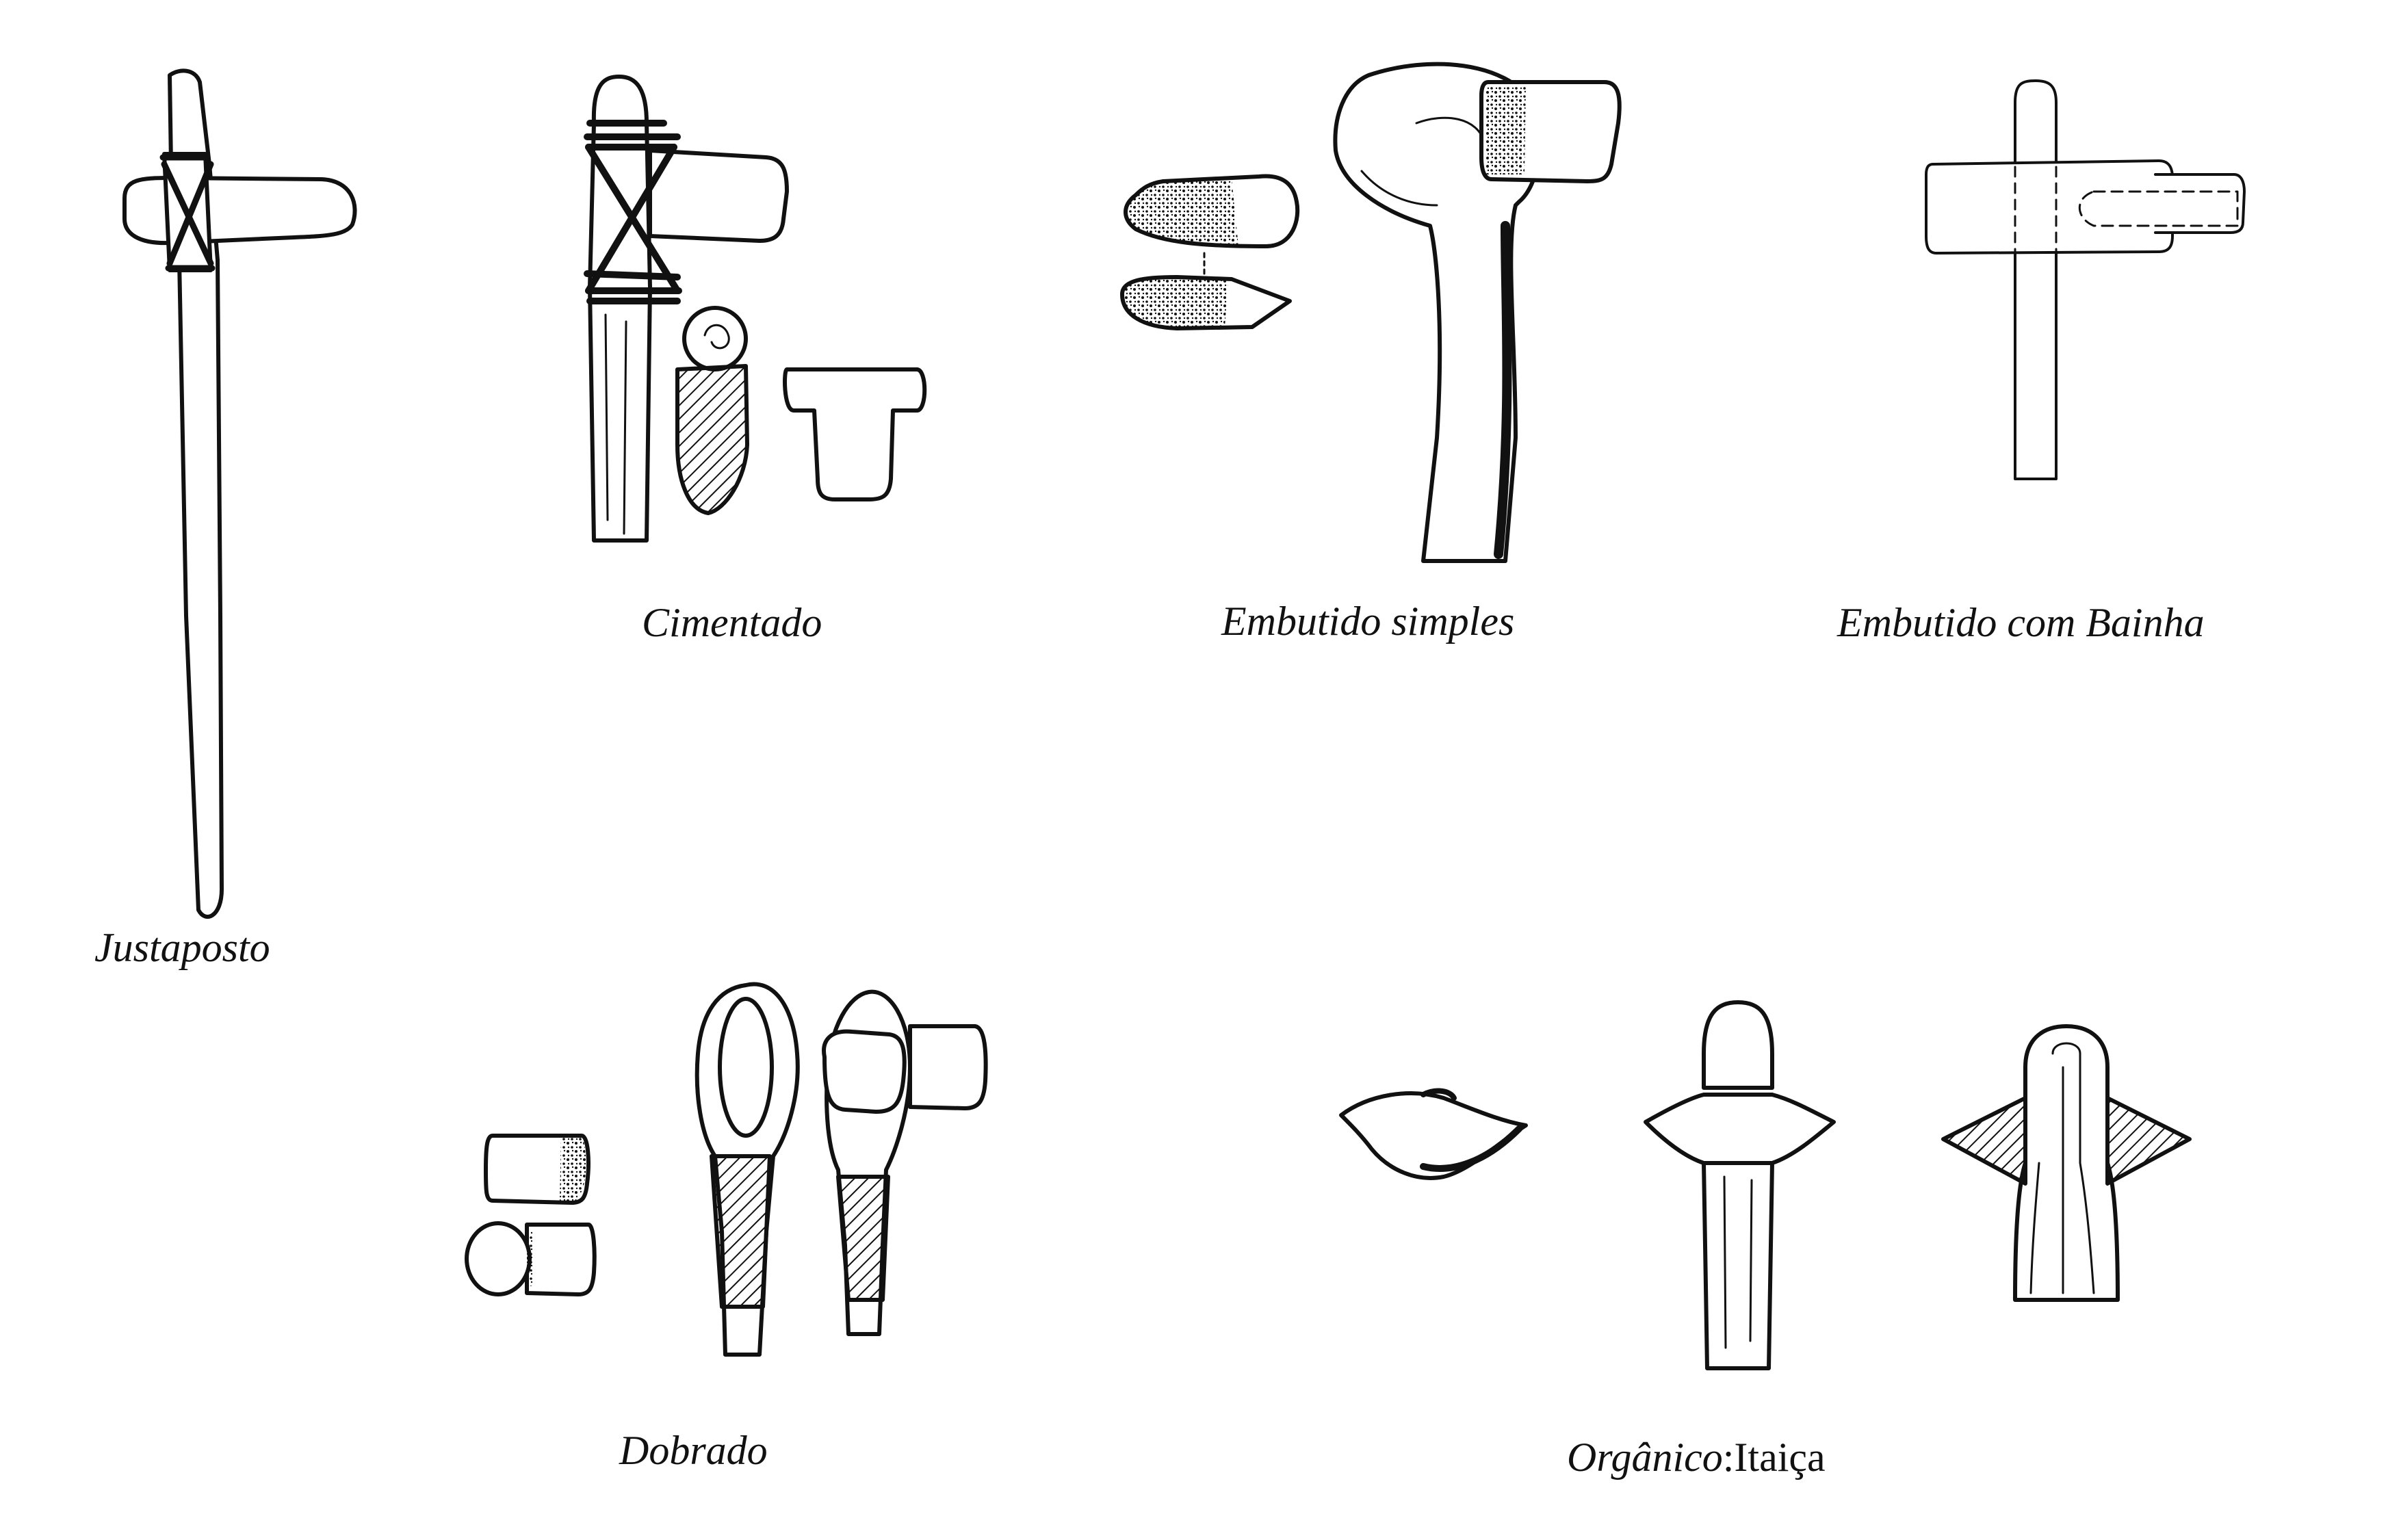 This screenshot has height=1540, width=2401. Describe the element at coordinates (1506, 130) in the screenshot. I see `embutido-simples-blade-butt-stipple` at that location.